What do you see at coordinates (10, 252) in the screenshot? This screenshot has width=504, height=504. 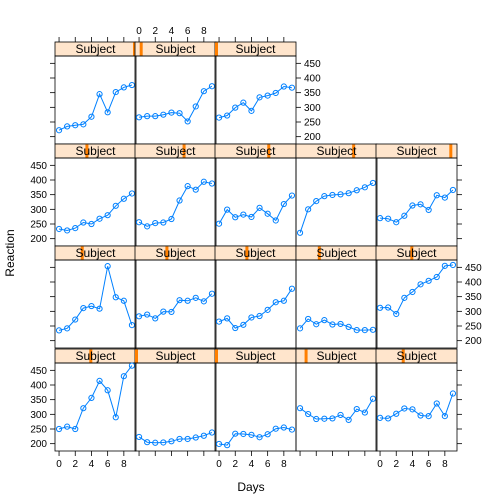 I see `y-axis-title: Reaction` at bounding box center [10, 252].